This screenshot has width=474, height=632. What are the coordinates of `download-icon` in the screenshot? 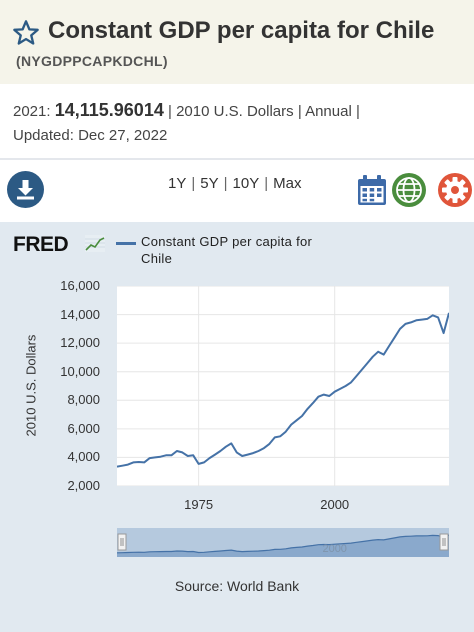 It's located at (25, 190).